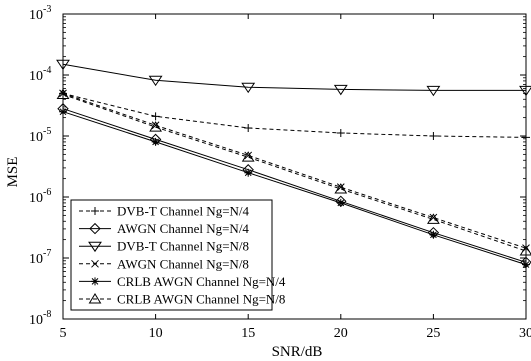 The width and height of the screenshot is (531, 361). I want to click on y-tick-exponent: -3, so click(47, 9).